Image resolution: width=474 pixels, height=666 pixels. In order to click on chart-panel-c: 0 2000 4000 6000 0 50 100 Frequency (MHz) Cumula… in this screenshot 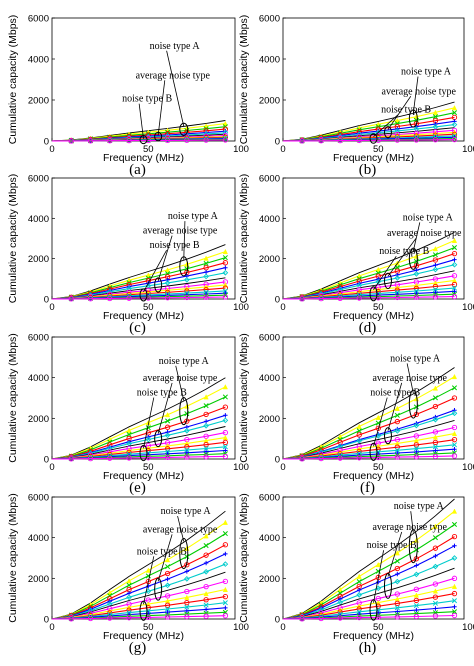, I will do `click(128, 255)`.